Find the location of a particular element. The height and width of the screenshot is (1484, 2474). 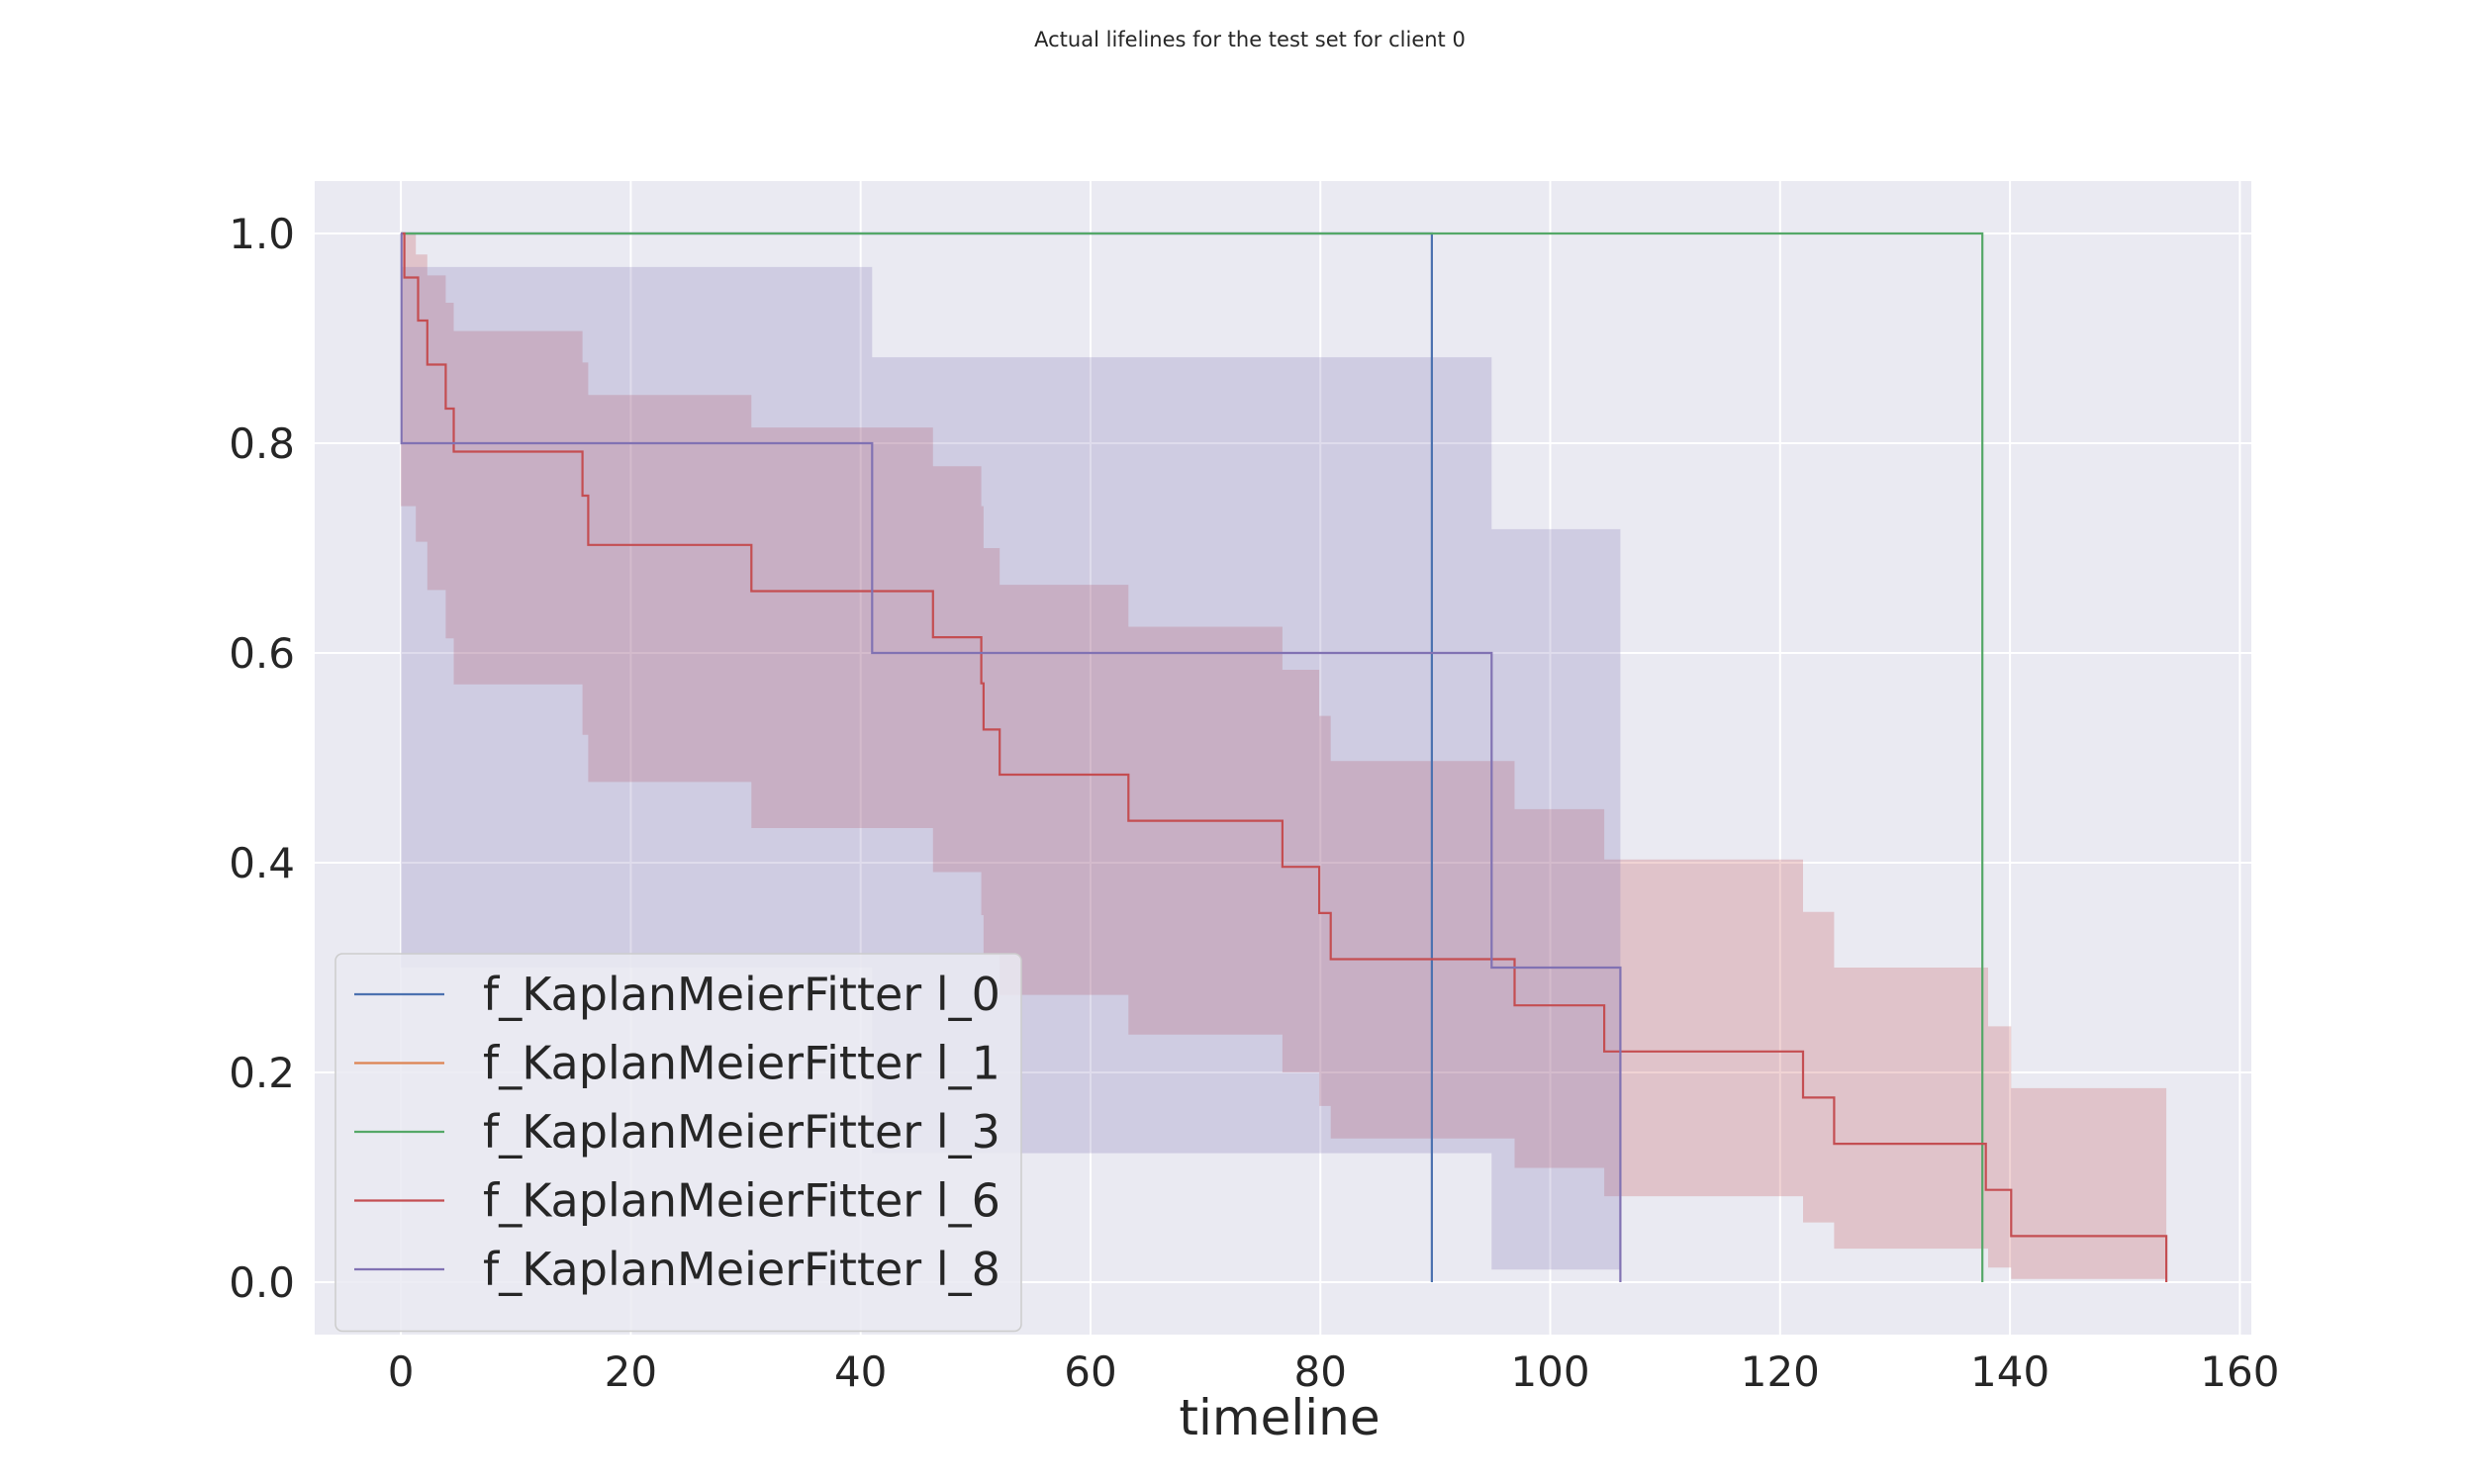

y-tick-label: 0.4 is located at coordinates (262, 863).